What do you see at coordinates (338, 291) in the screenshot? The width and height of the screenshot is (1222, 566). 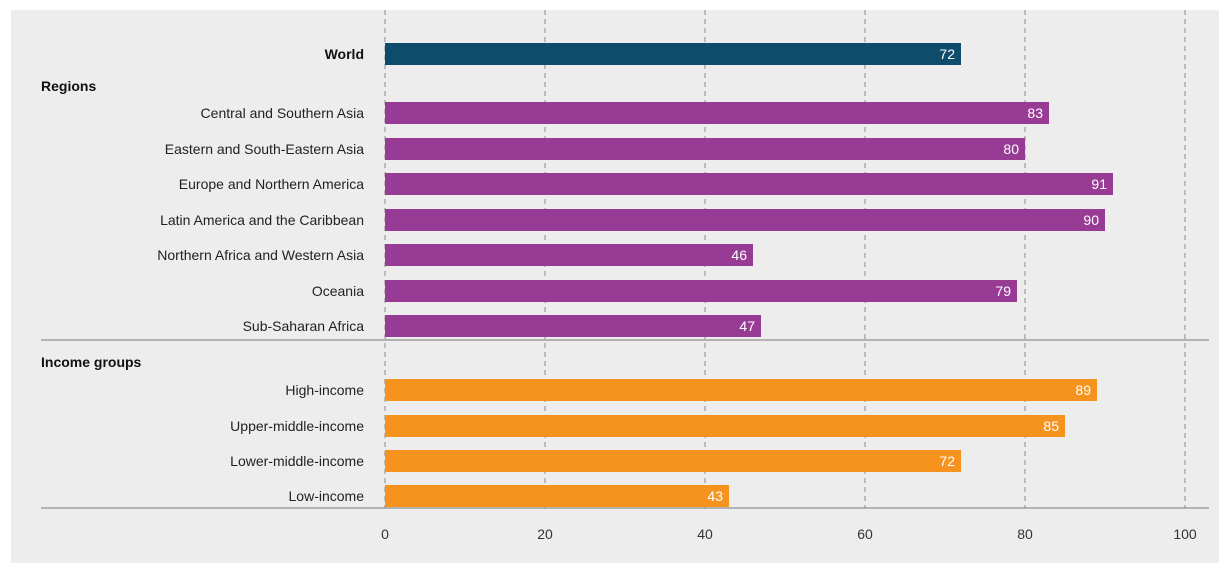 I see `category-label: Oceania` at bounding box center [338, 291].